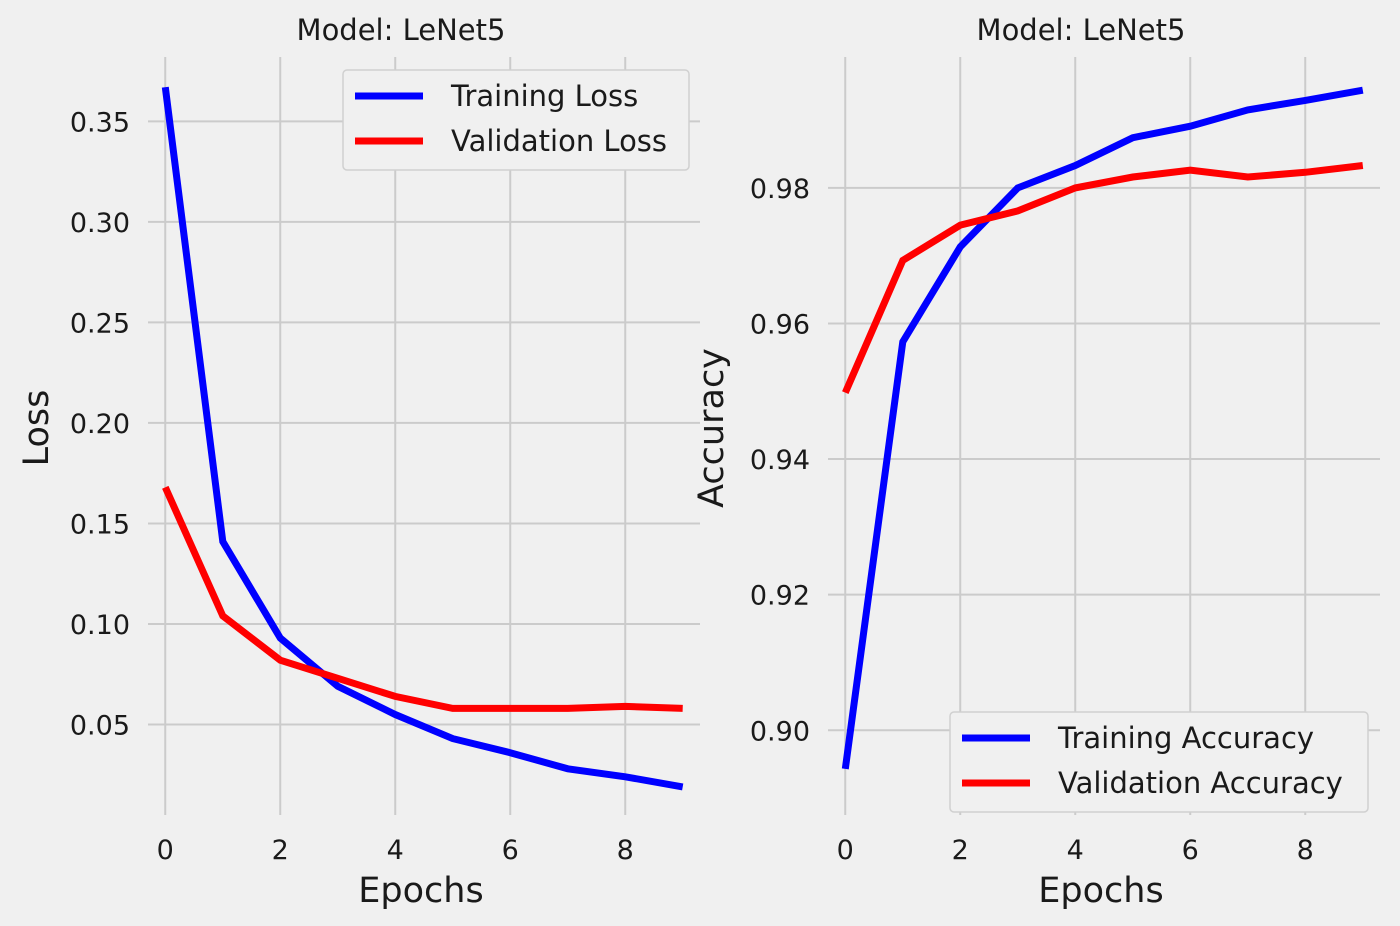 This screenshot has height=926, width=1400. What do you see at coordinates (100, 122) in the screenshot?
I see `loss-y-tick-label: 0.35` at bounding box center [100, 122].